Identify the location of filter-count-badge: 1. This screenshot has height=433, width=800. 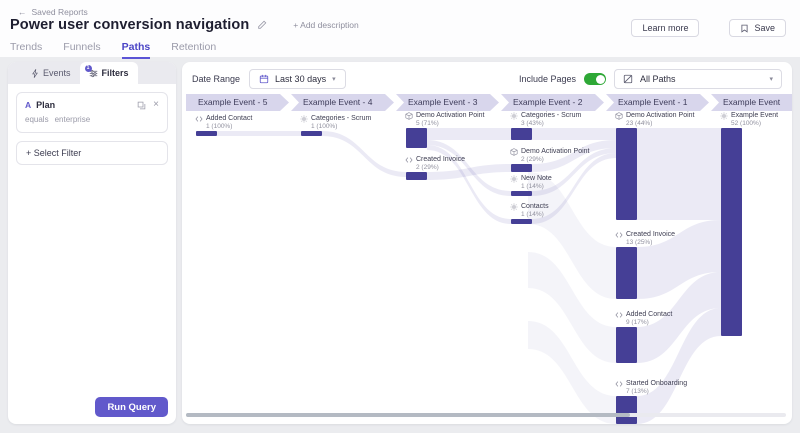
(88, 68).